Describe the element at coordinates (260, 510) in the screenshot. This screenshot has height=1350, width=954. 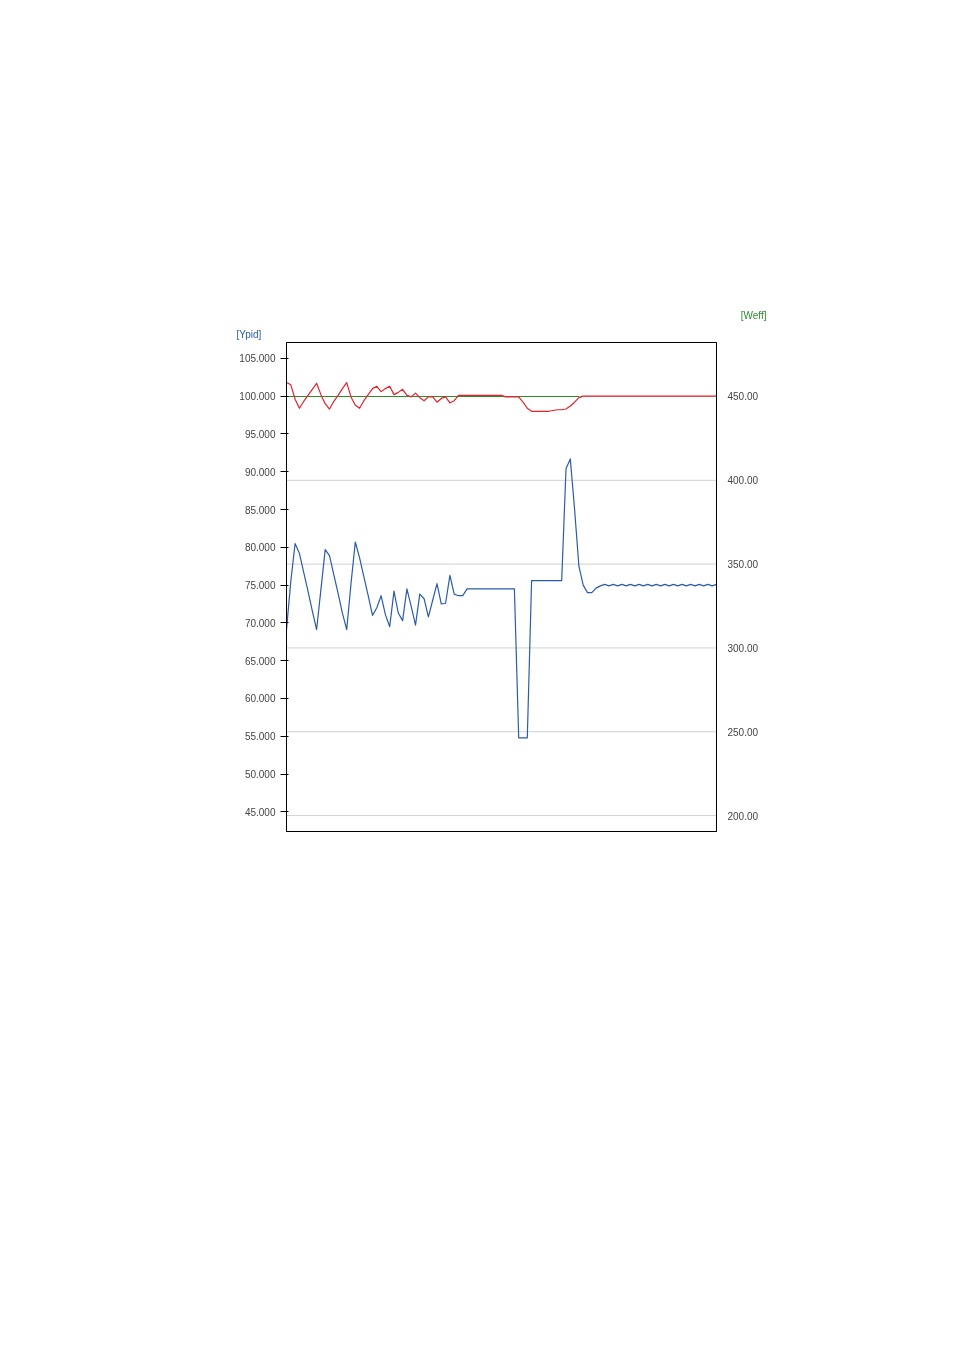
I see `y-tick-label: 85.000` at that location.